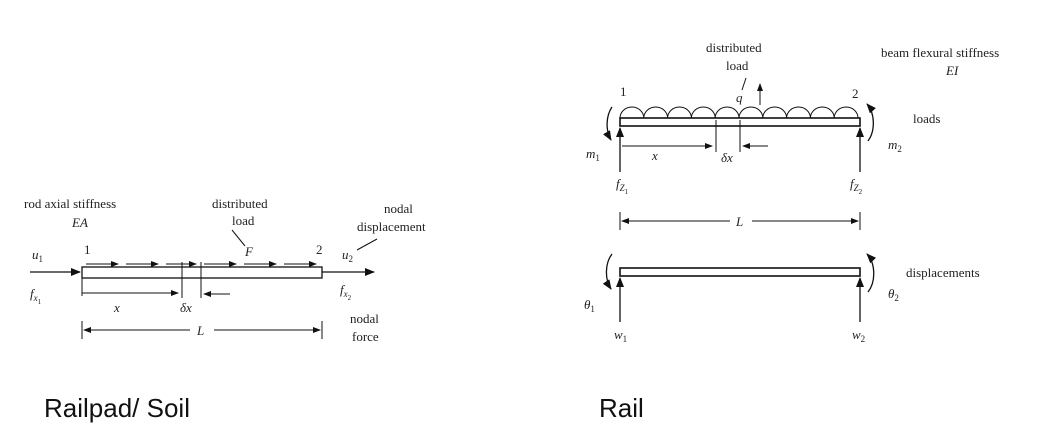 This screenshot has width=1042, height=446. What do you see at coordinates (871, 273) in the screenshot?
I see `beam-theta2-arrow` at bounding box center [871, 273].